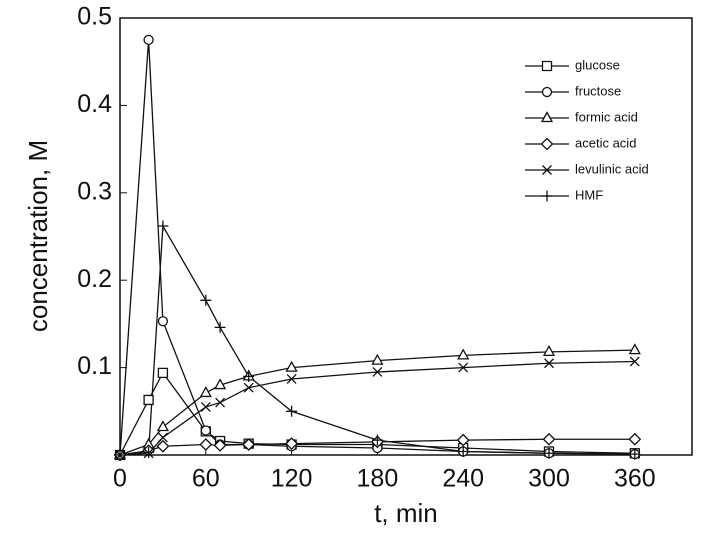 The image size is (704, 534). What do you see at coordinates (612, 168) in the screenshot?
I see `legend-label: levulinic acid` at bounding box center [612, 168].